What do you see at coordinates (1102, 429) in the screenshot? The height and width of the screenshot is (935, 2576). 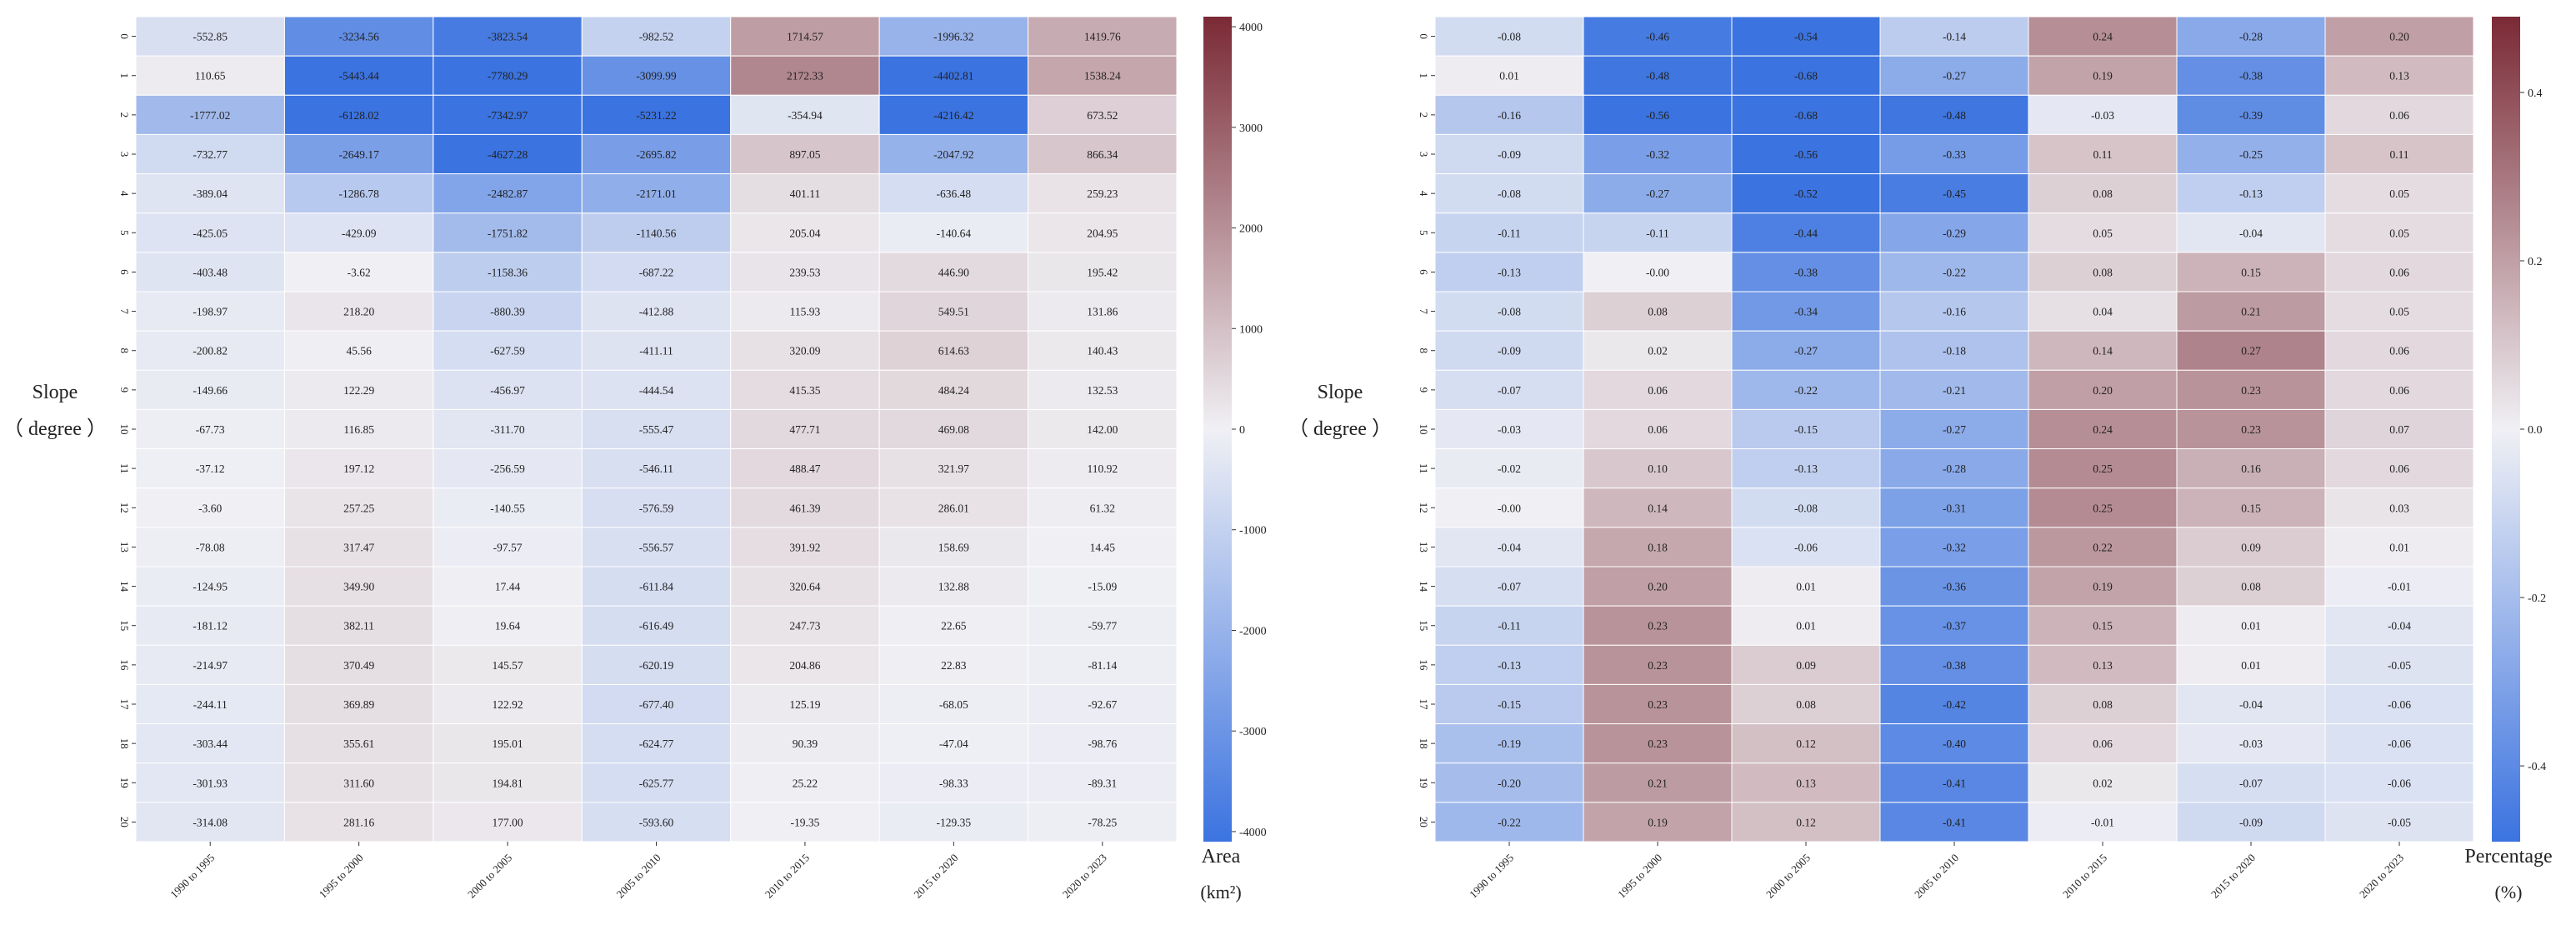 I see `cell-value-label: 142.00` at bounding box center [1102, 429].